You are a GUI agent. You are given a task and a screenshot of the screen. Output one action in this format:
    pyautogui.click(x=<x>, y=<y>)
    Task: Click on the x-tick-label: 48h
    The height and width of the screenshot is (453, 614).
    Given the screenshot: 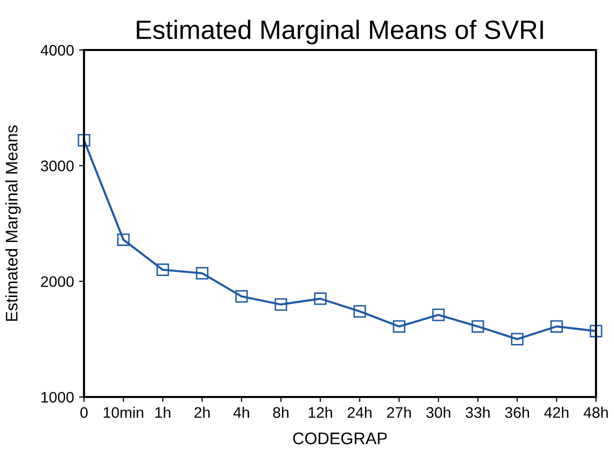 What is the action you would take?
    pyautogui.click(x=596, y=412)
    